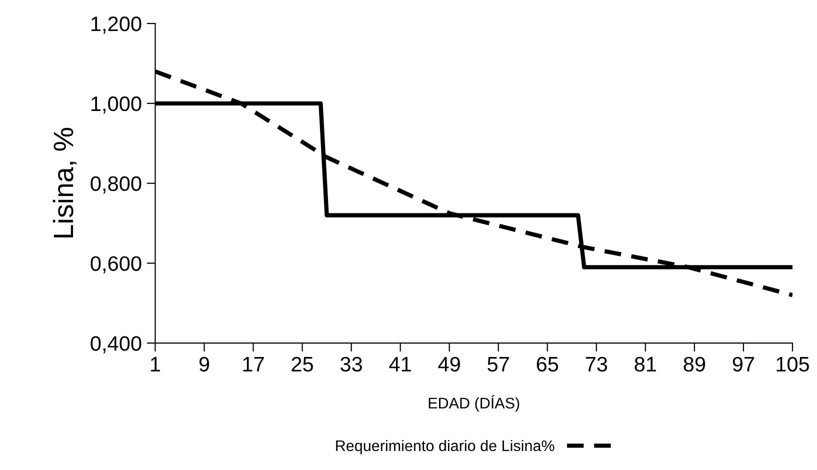 This screenshot has height=470, width=817. I want to click on y-tick-label: 1,200, so click(116, 25).